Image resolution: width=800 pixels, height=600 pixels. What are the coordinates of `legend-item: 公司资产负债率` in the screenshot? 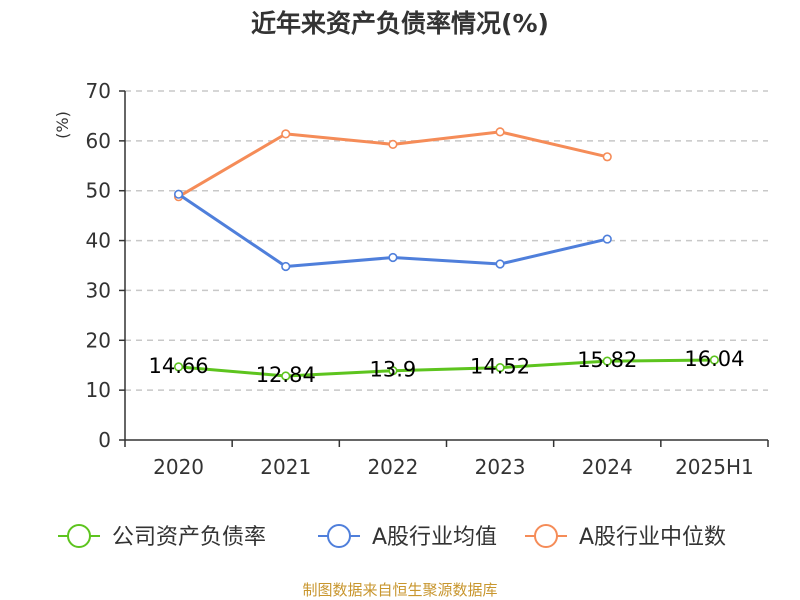 It's located at (162, 537).